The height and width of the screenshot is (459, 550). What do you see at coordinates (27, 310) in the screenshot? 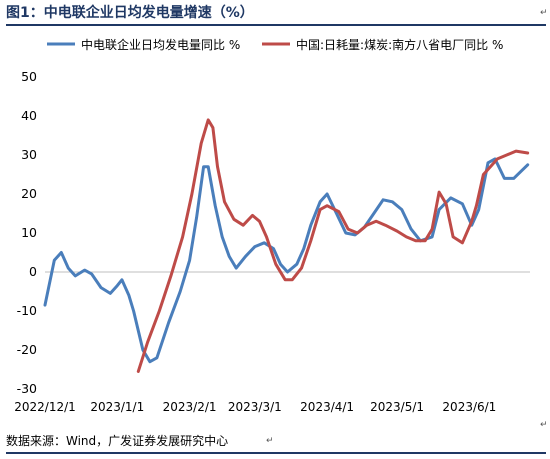
I see `y-tick-label: -10` at bounding box center [27, 310].